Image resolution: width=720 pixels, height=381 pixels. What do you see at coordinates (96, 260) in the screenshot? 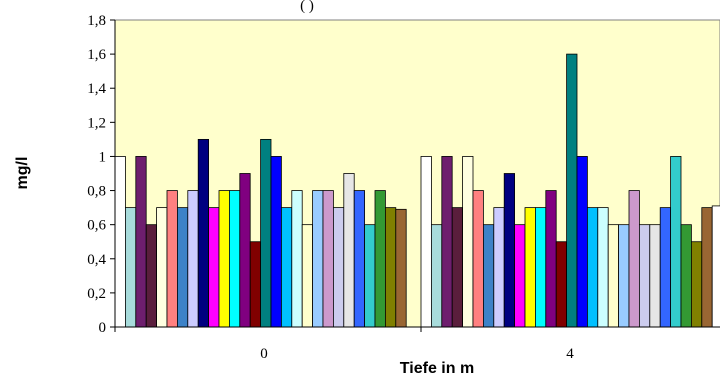
I see `y-tick-label: 0,4` at bounding box center [96, 260].